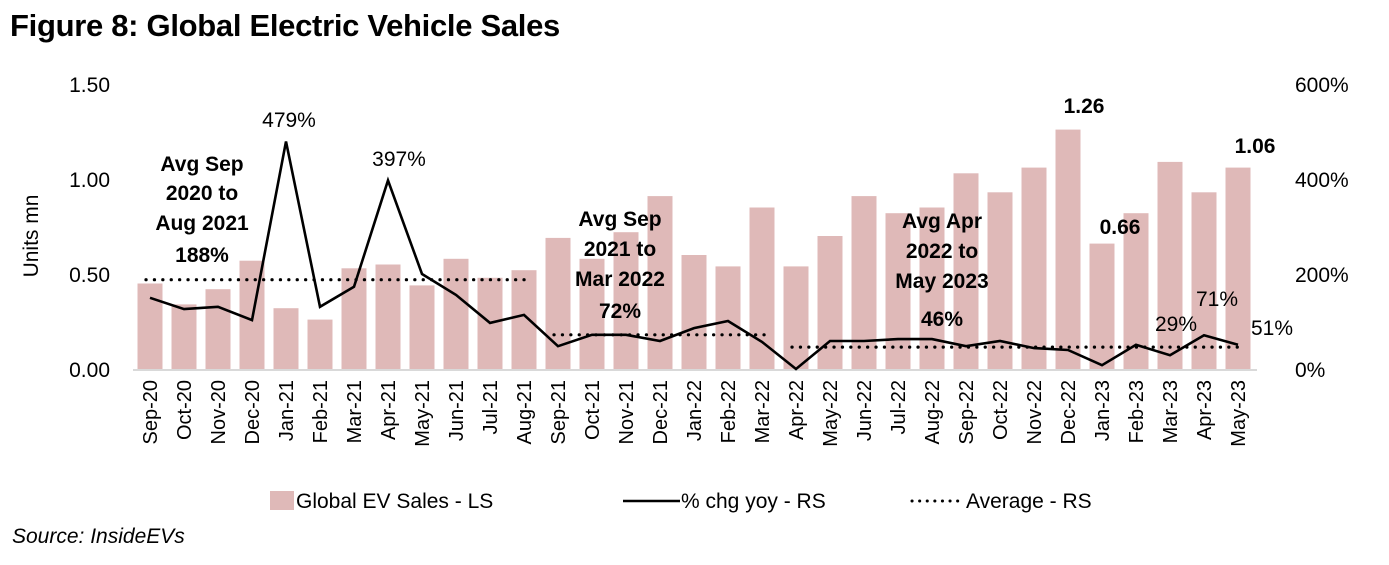 The image size is (1389, 565). Describe the element at coordinates (525, 412) in the screenshot. I see `x-tick-label: Aug-21` at that location.